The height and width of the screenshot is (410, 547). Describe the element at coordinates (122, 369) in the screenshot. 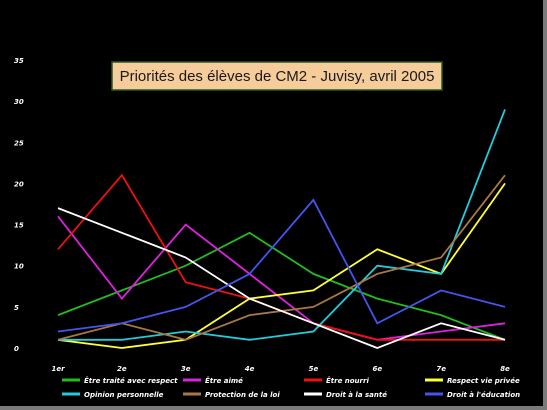

I see `x-tick-label: 2e` at that location.